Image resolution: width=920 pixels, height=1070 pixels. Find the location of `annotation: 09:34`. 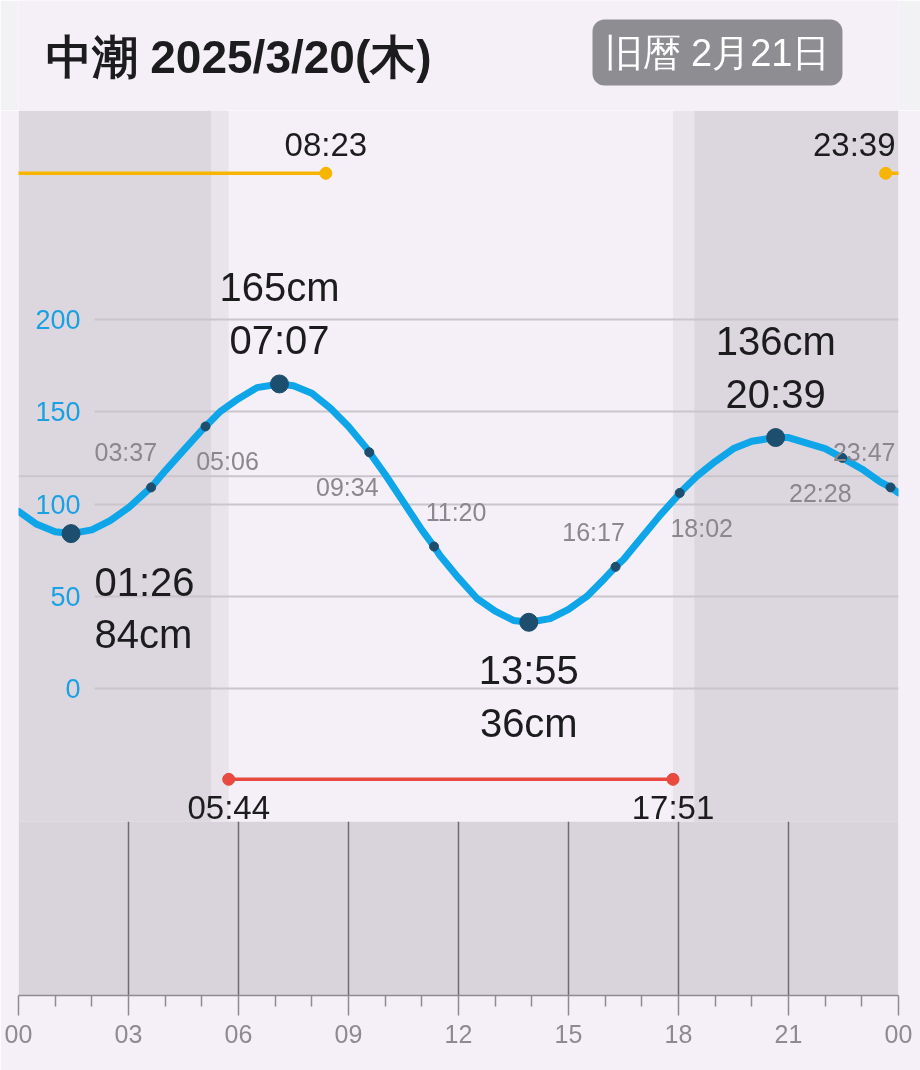

annotation: 09:34 is located at coordinates (347, 487).